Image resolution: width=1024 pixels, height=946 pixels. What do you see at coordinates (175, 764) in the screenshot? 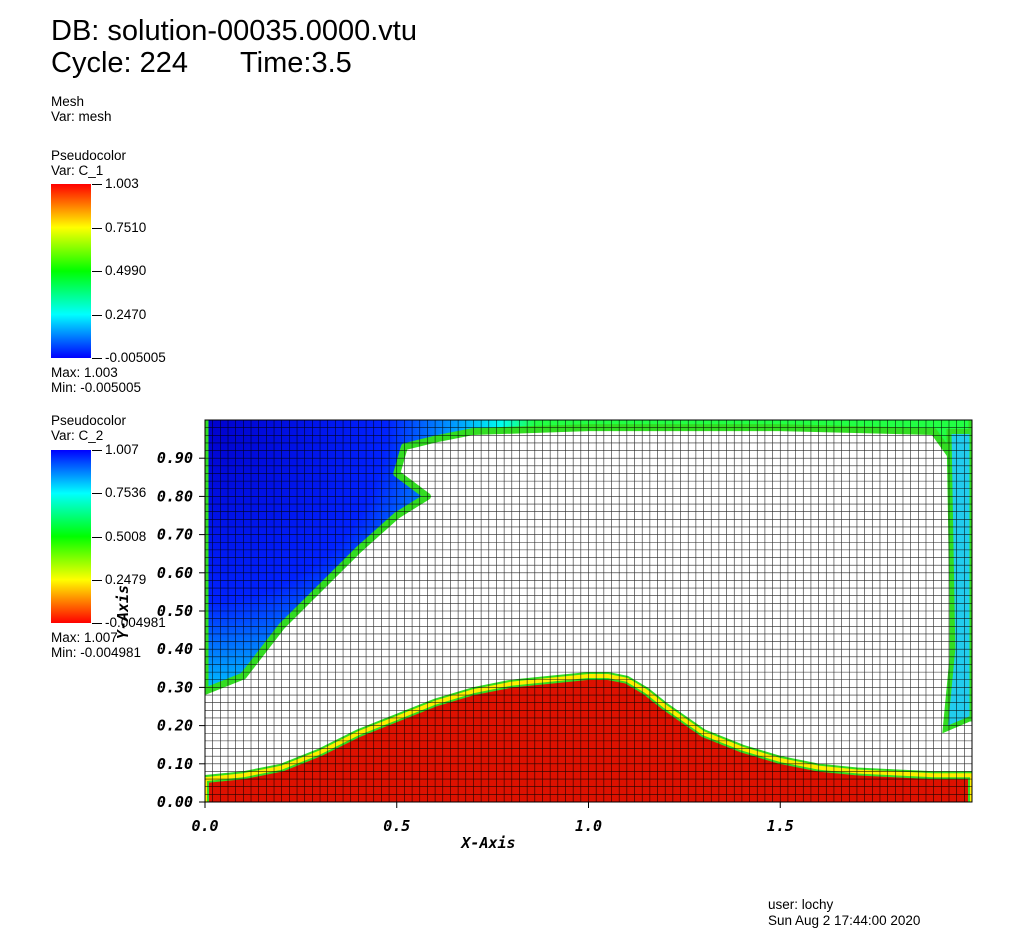
I see `y-tick-label: 0.10` at bounding box center [175, 764].